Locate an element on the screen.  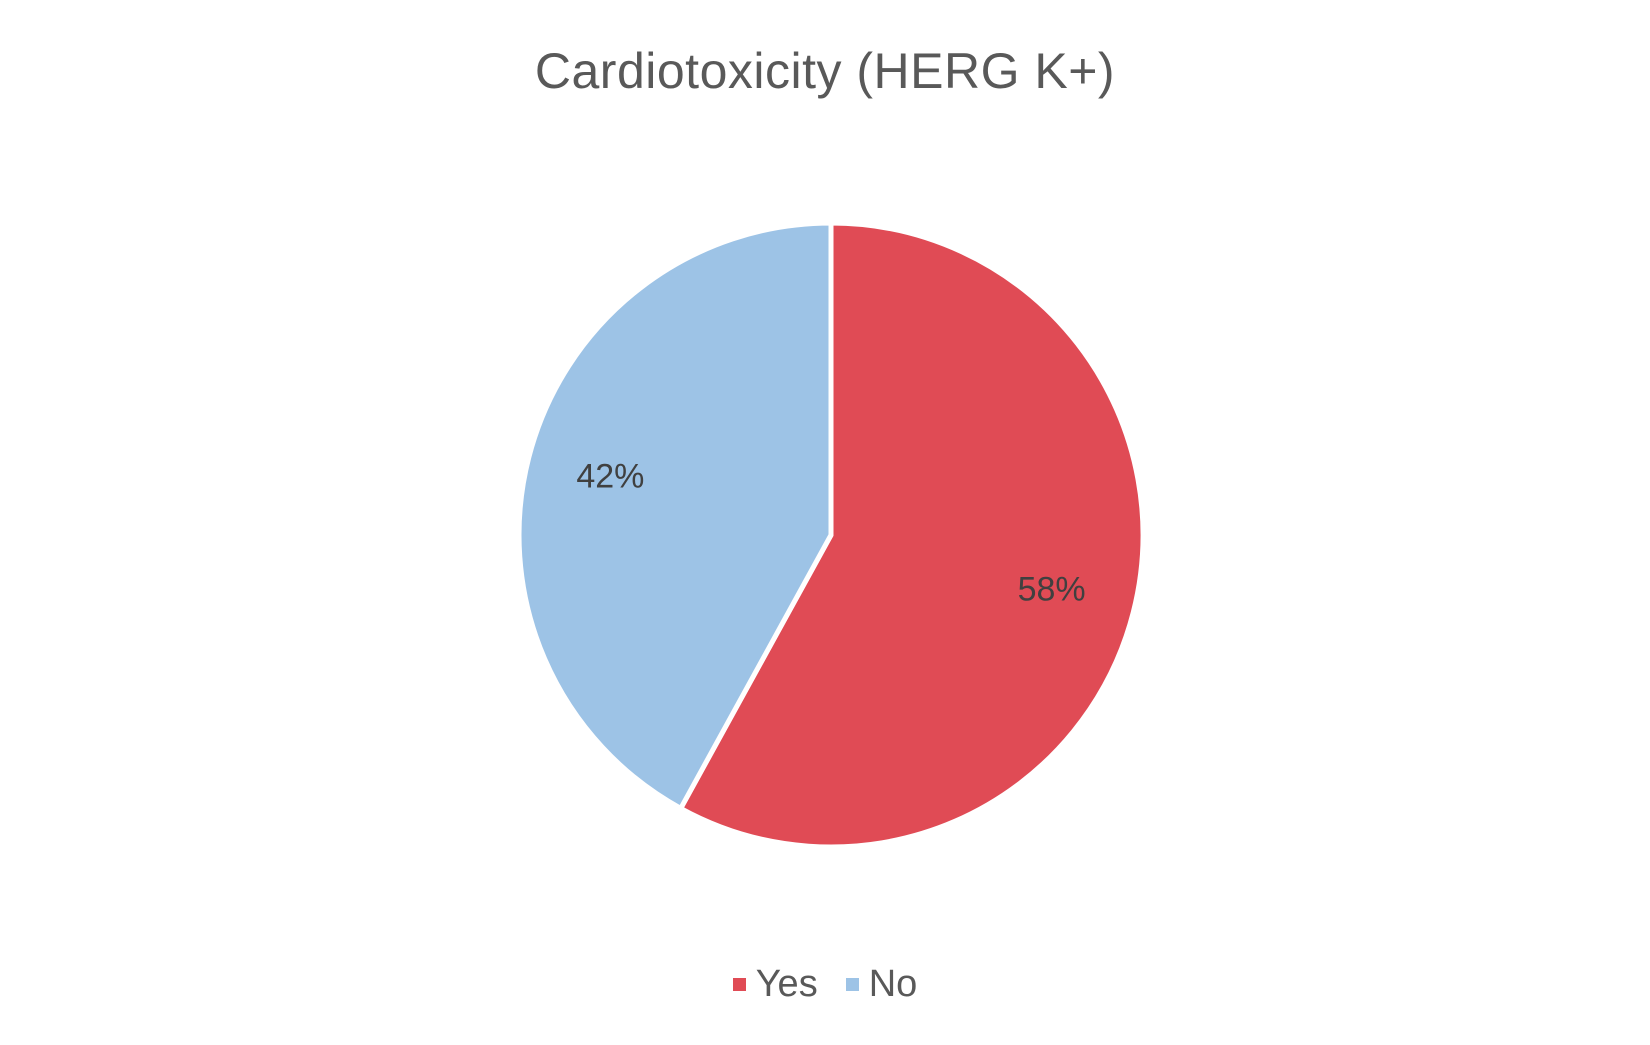
pie-slice-no is located at coordinates (675, 515).